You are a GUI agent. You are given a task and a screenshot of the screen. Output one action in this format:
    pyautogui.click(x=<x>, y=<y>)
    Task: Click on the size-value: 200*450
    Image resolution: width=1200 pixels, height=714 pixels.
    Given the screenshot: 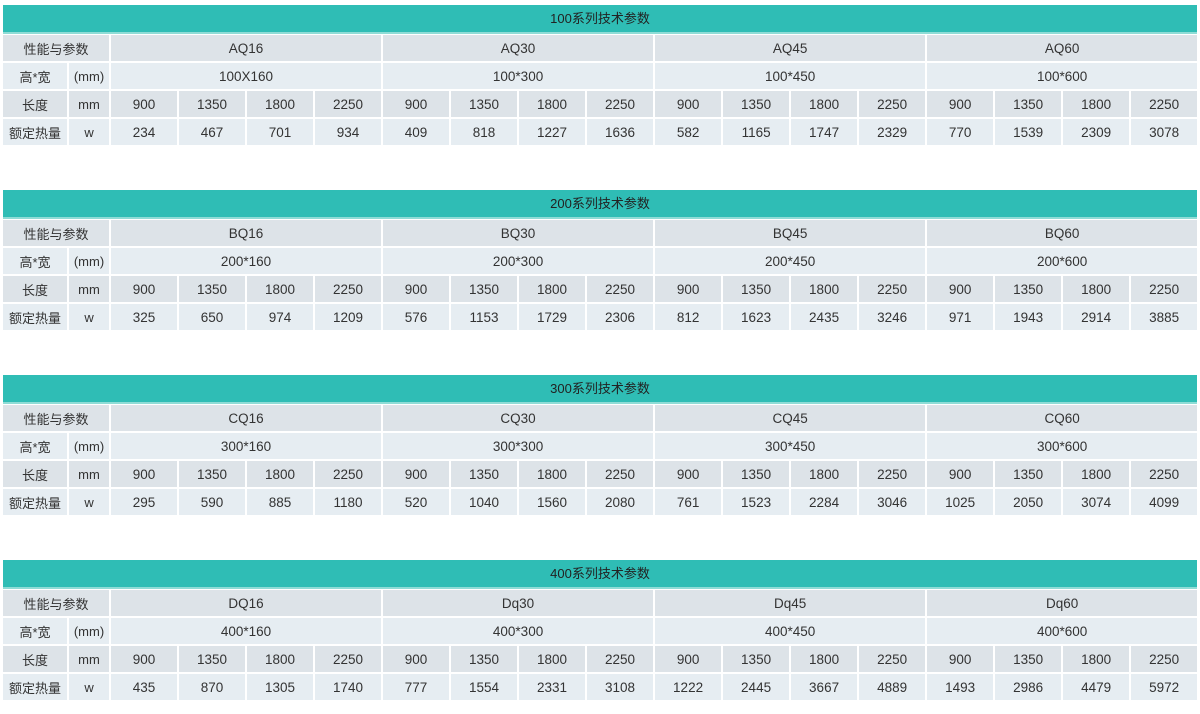 What is the action you would take?
    pyautogui.click(x=790, y=261)
    